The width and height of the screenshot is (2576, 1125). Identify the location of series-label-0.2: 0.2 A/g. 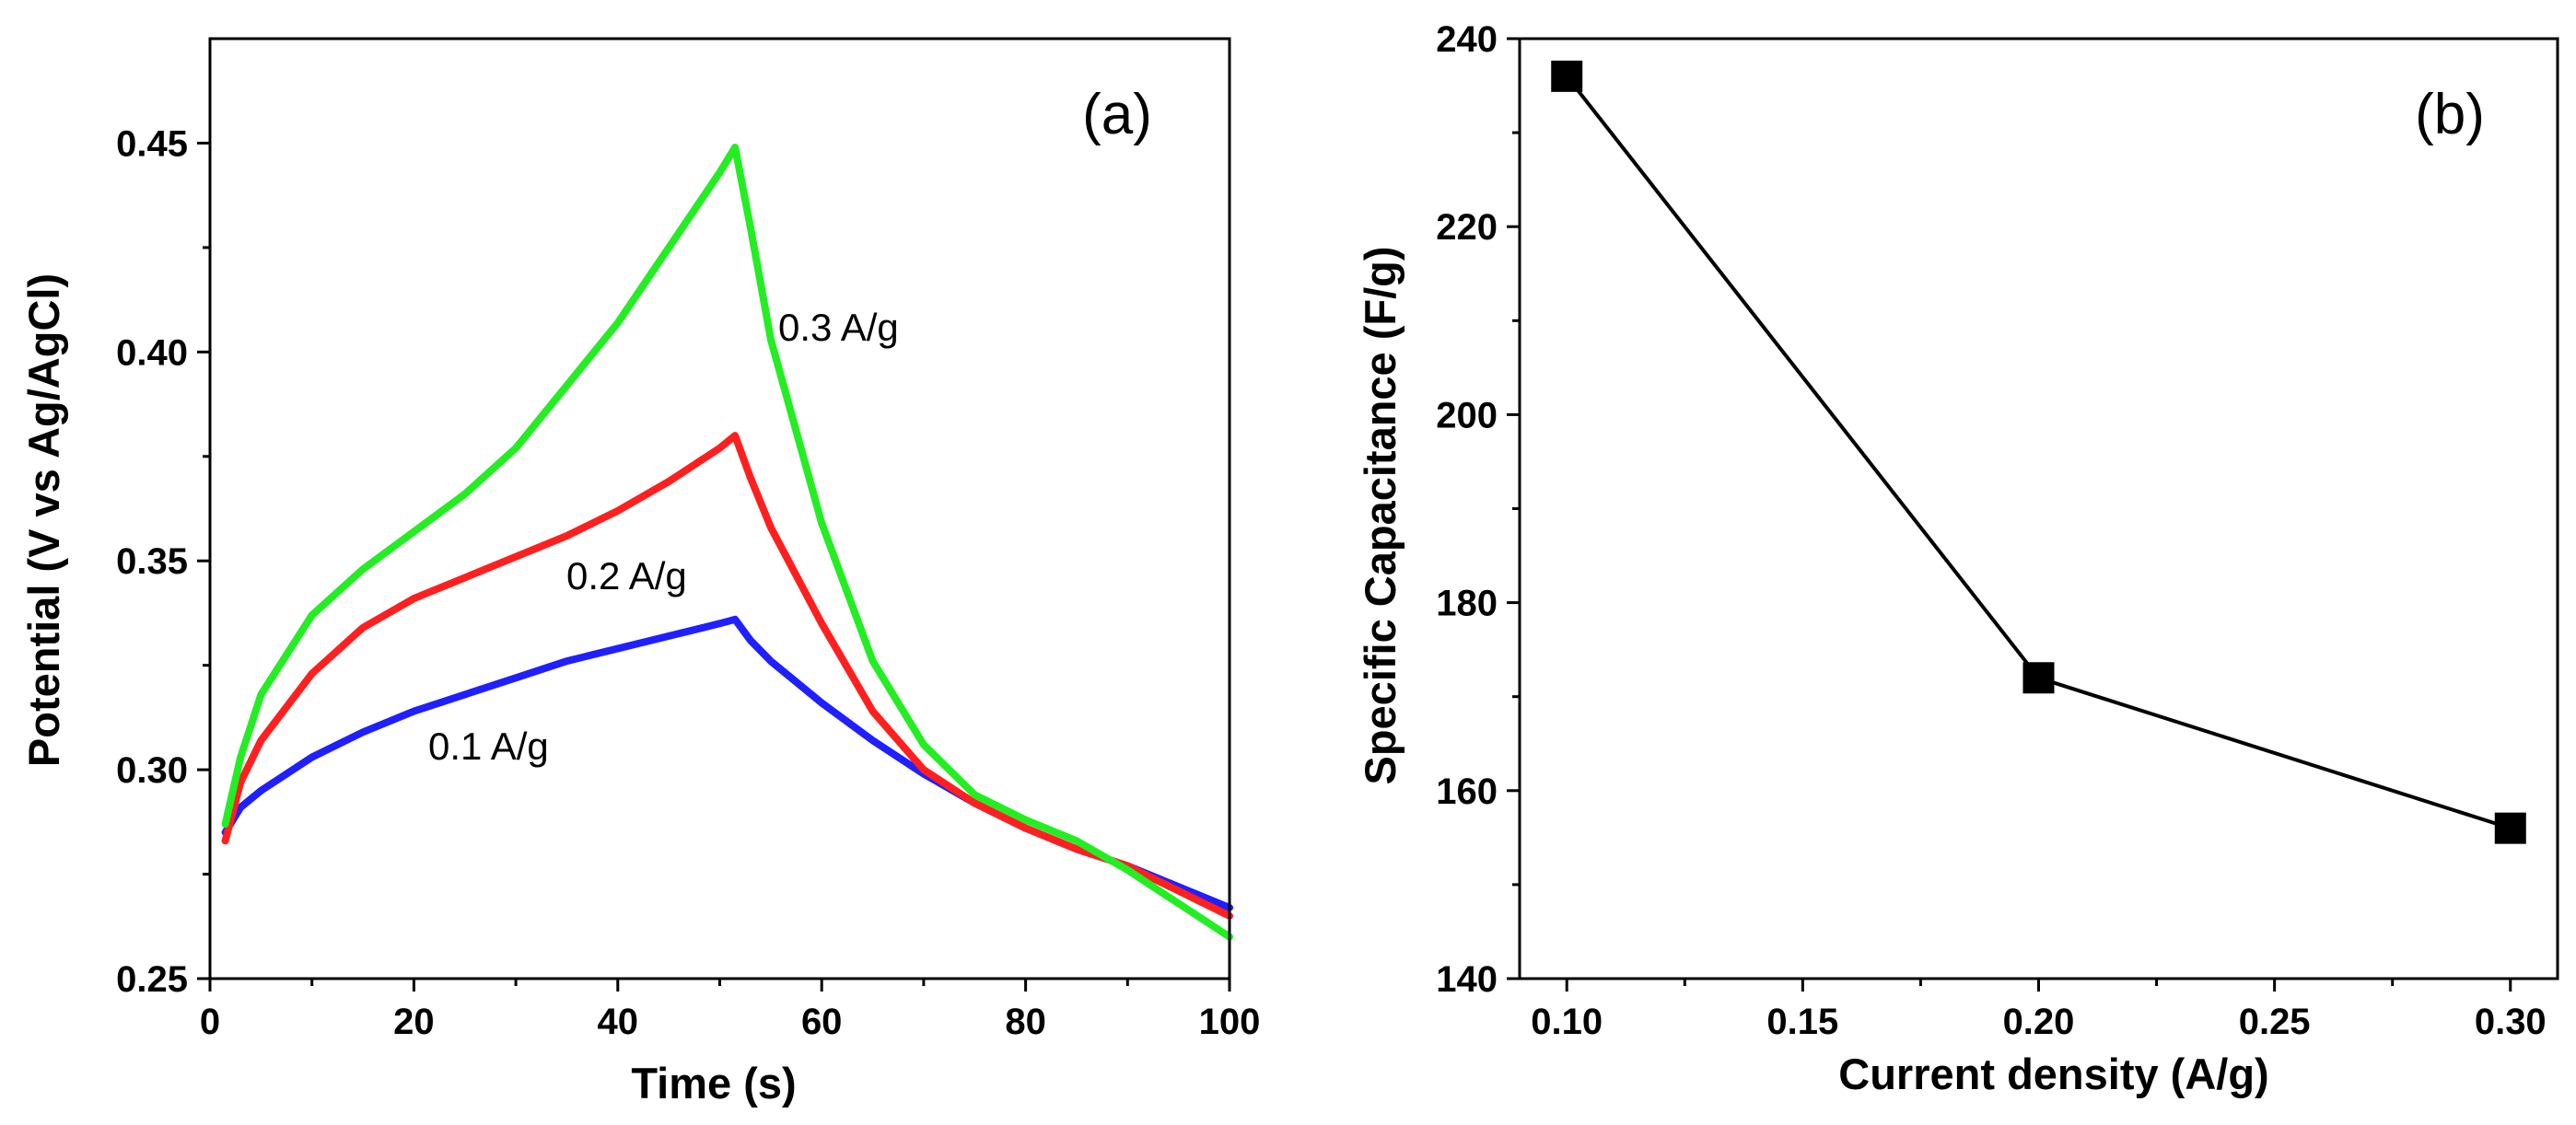
(626, 575).